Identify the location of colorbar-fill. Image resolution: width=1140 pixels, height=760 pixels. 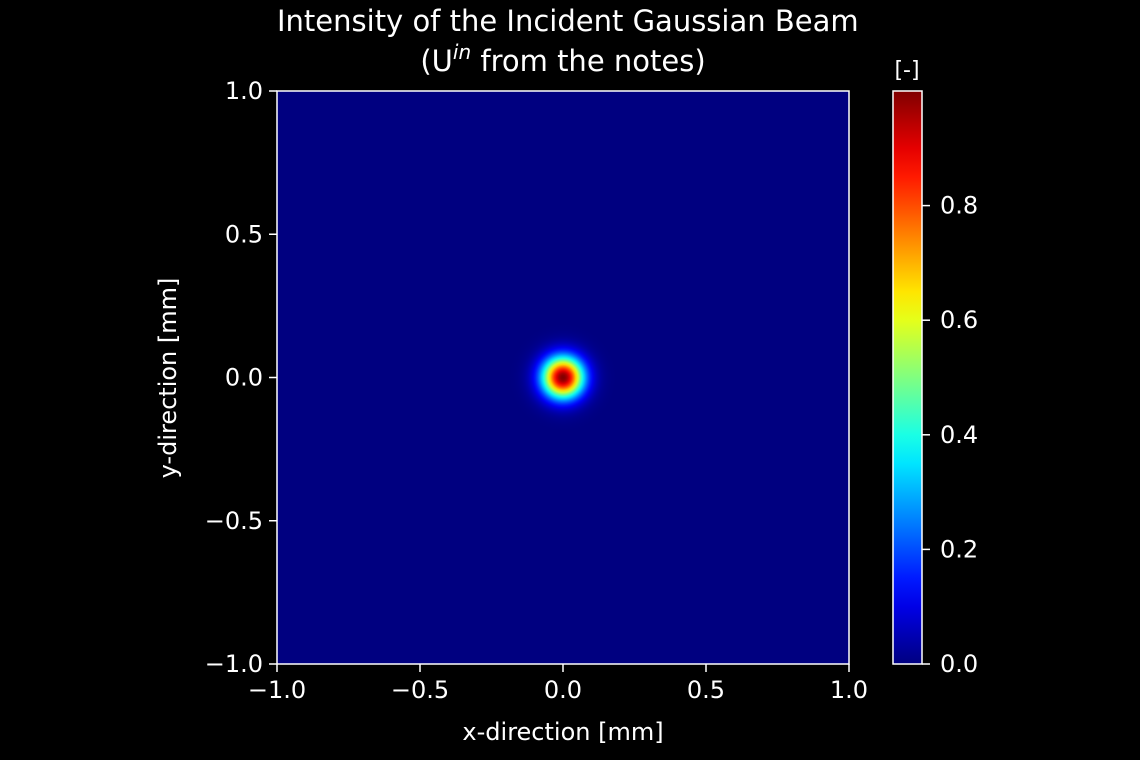
(907, 377).